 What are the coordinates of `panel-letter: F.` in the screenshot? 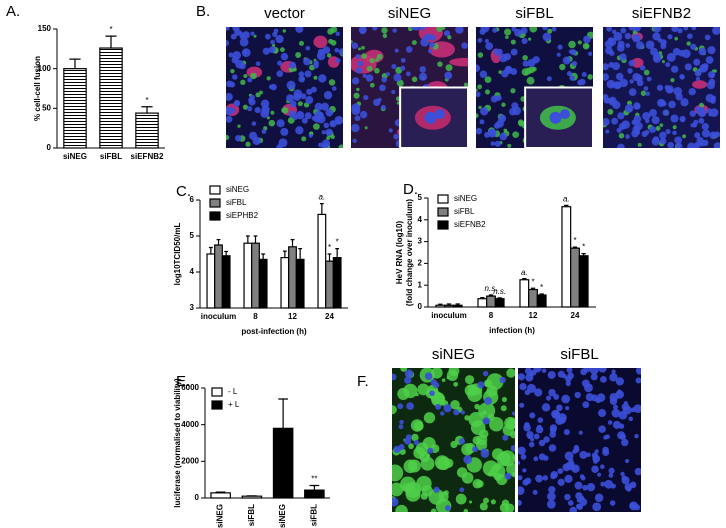 It's located at (363, 381).